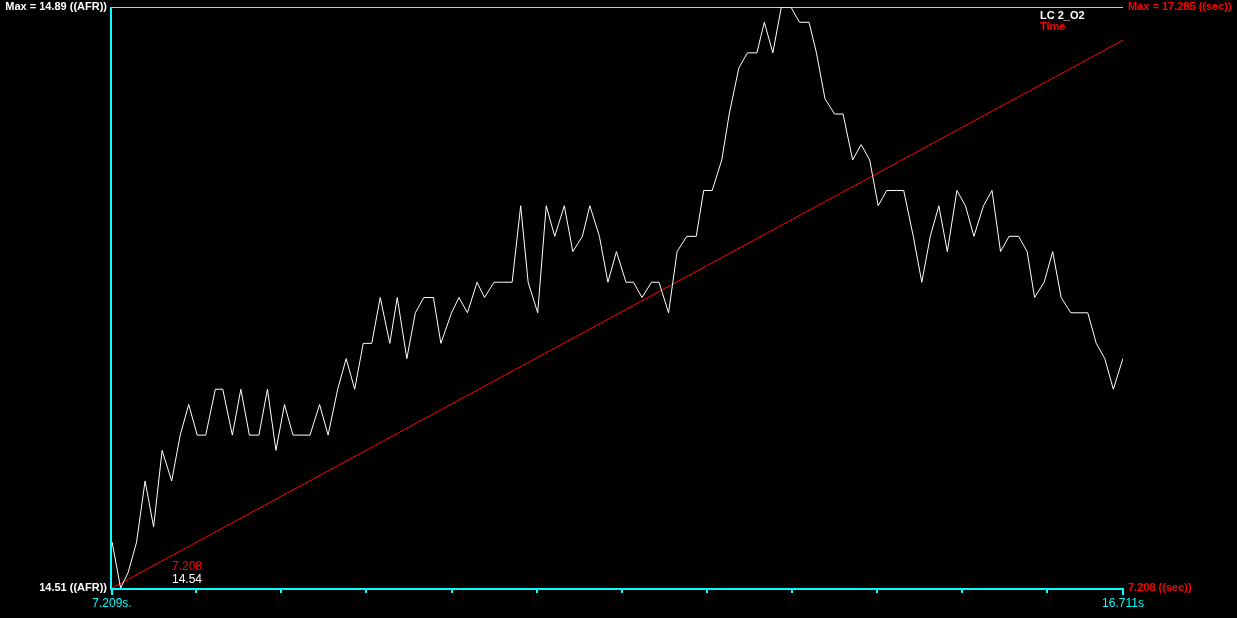 The width and height of the screenshot is (1237, 618). Describe the element at coordinates (1180, 6) in the screenshot. I see `y2-tick-label: Max = 17.285 ((sec))` at that location.